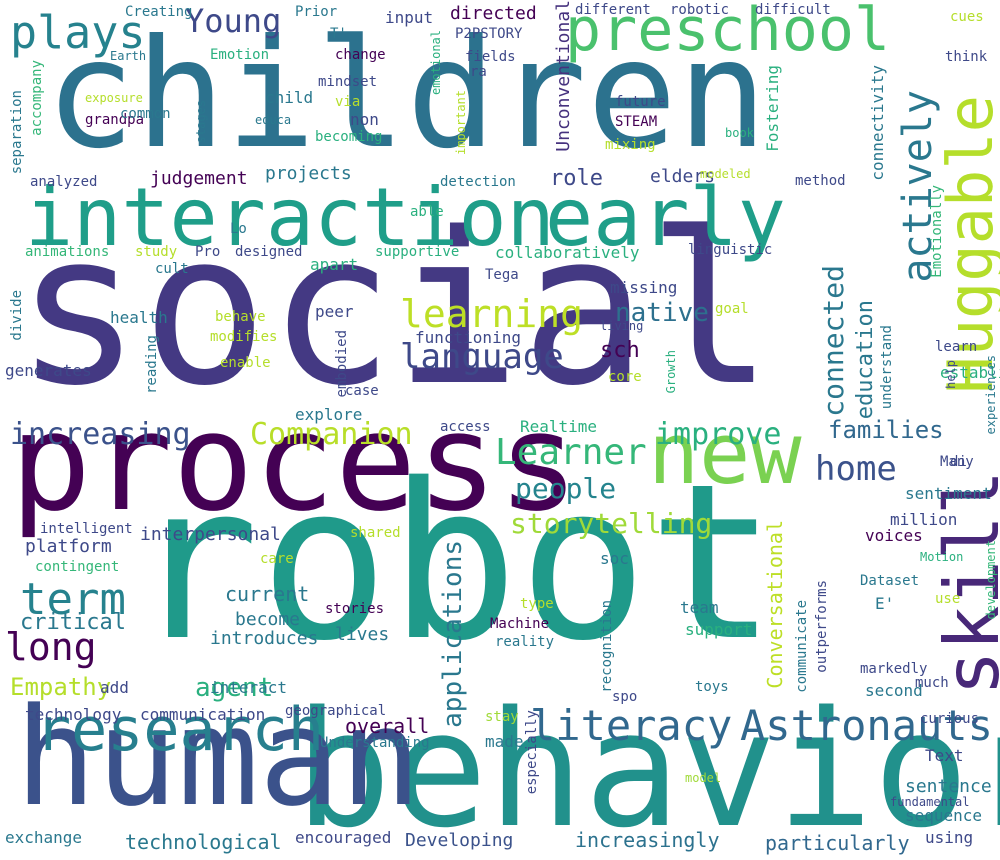 This screenshot has width=1000, height=860. I want to click on cloud-word: stories, so click(355, 609).